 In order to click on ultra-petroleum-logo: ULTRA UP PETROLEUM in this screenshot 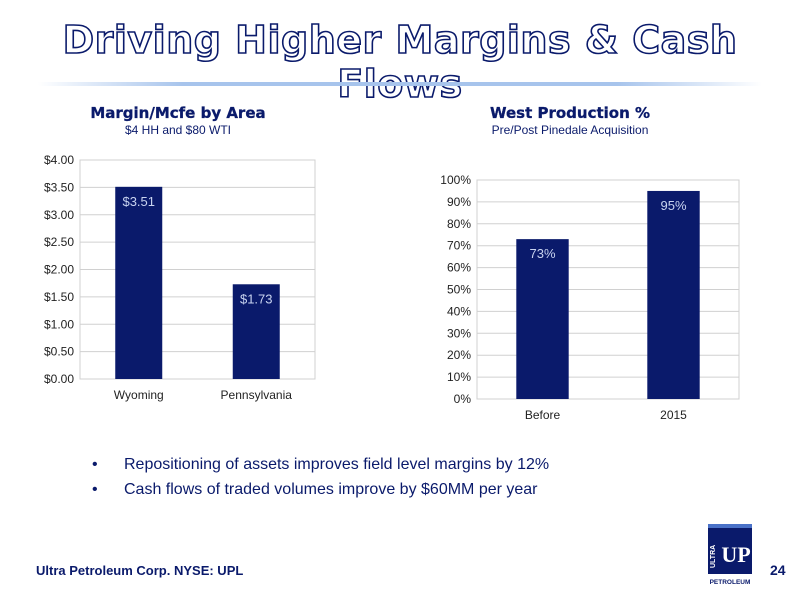, I will do `click(730, 555)`.